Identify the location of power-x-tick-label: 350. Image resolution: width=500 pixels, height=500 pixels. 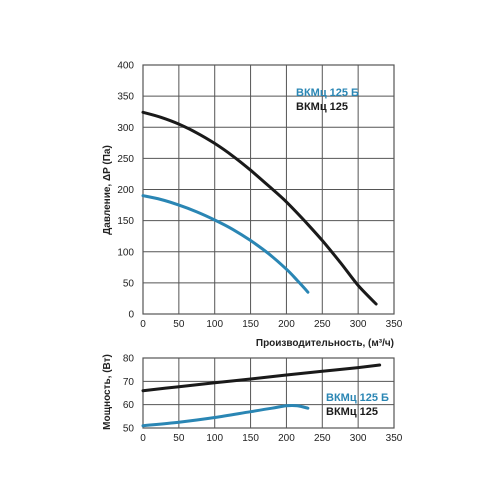
(394, 438).